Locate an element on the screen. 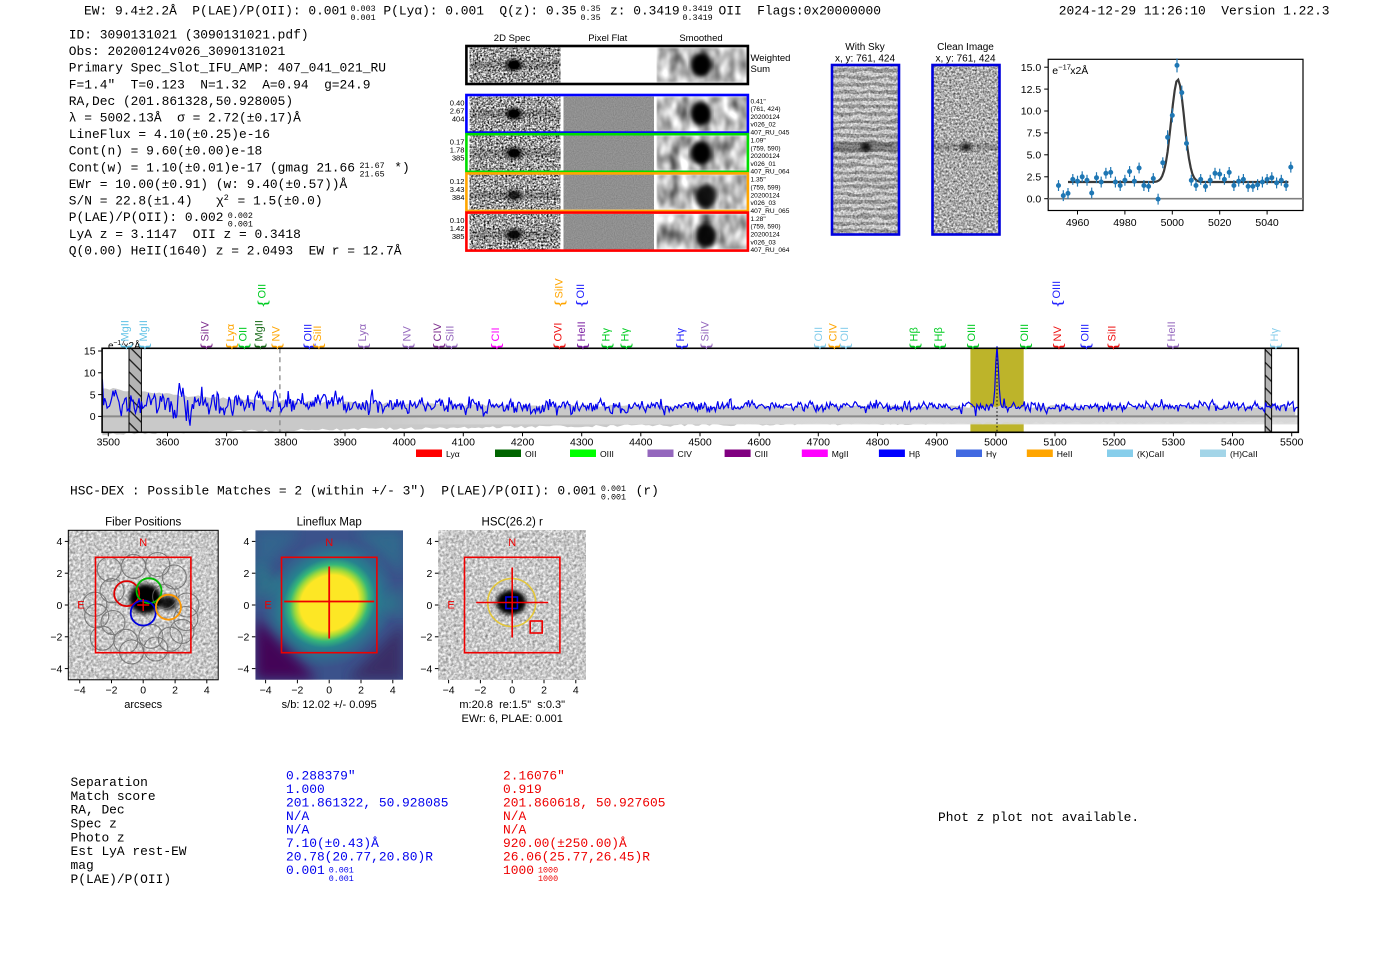 The image size is (1400, 958). svg-text: v026_02 is located at coordinates (764, 125).